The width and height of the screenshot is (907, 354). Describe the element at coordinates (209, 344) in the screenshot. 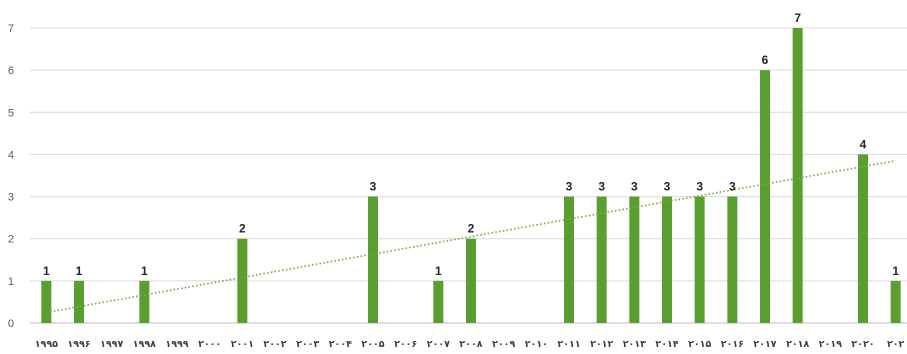

I see `x-tick-label: ۲۰۰۰` at that location.